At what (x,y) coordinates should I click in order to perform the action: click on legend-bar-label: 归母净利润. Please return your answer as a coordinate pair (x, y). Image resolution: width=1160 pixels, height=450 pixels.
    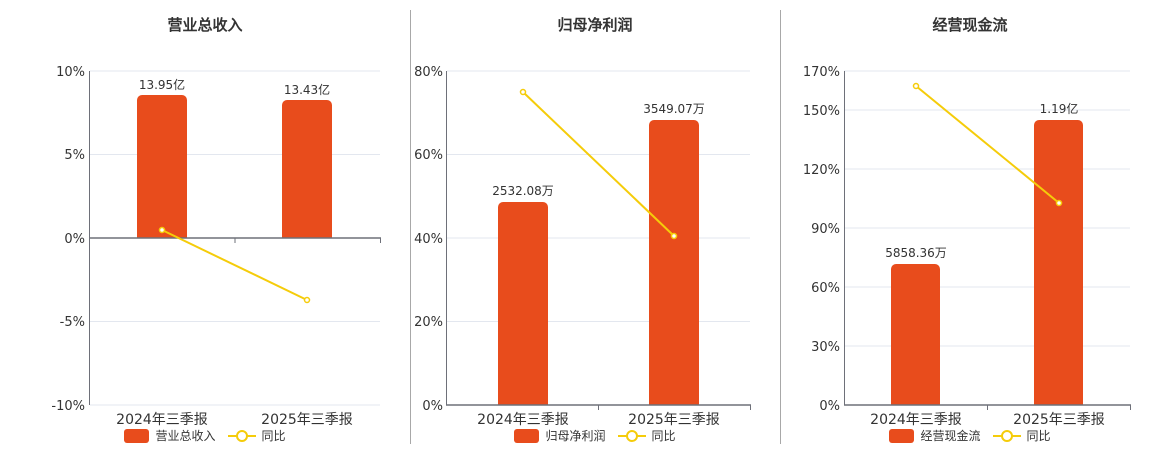
    Looking at the image, I should click on (575, 436).